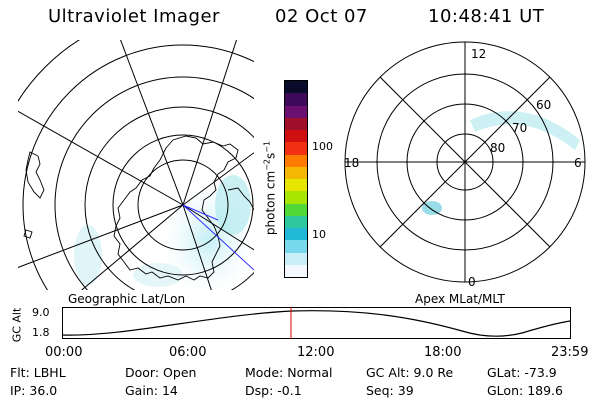 The height and width of the screenshot is (400, 600). Describe the element at coordinates (188, 352) in the screenshot. I see `time-tick-0600: 06:00` at that location.